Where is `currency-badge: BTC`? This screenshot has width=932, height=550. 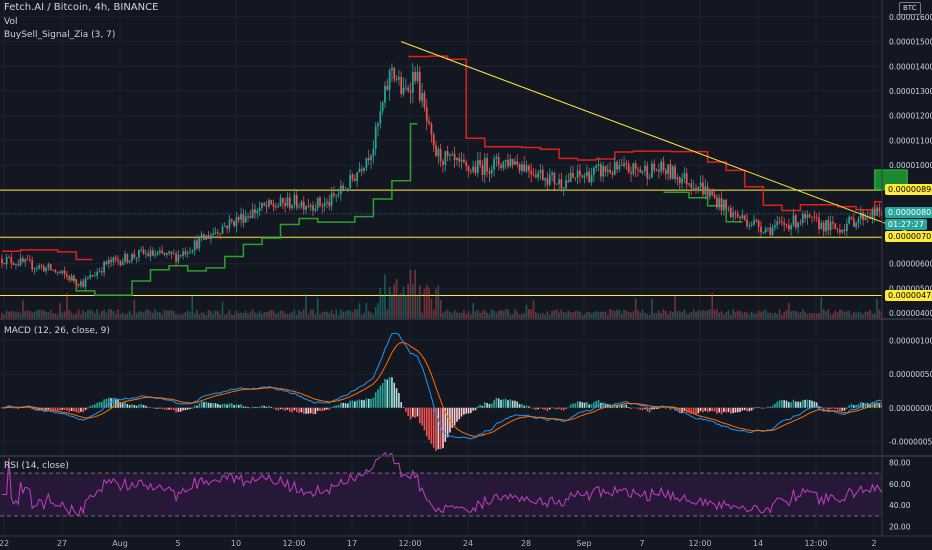
currency-badge: BTC is located at coordinates (910, 8).